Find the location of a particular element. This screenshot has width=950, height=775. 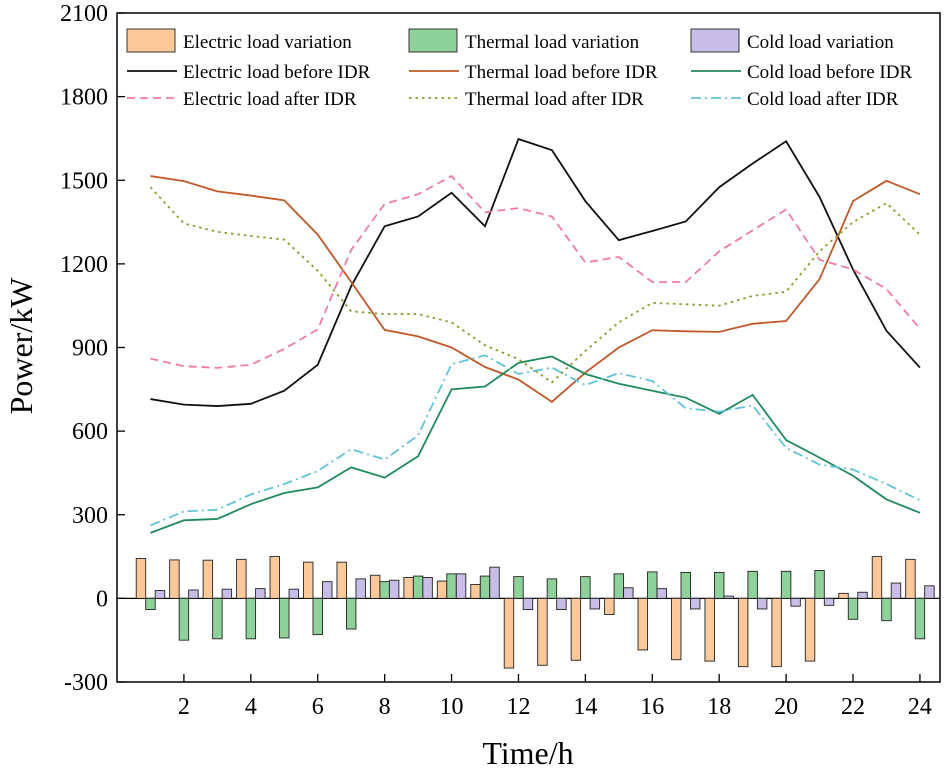

y-tick-label: 600 is located at coordinates (90, 432).